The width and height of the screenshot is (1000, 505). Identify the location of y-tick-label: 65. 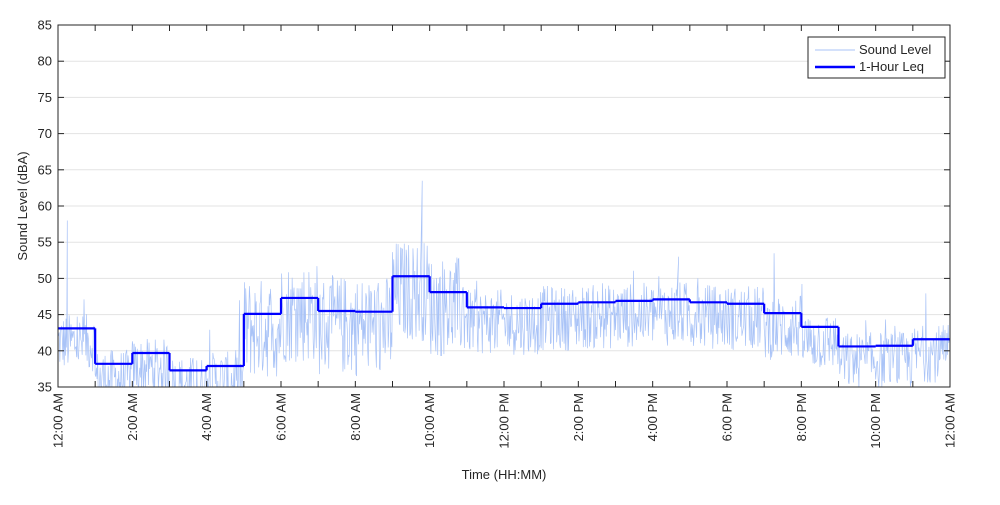
(45, 169).